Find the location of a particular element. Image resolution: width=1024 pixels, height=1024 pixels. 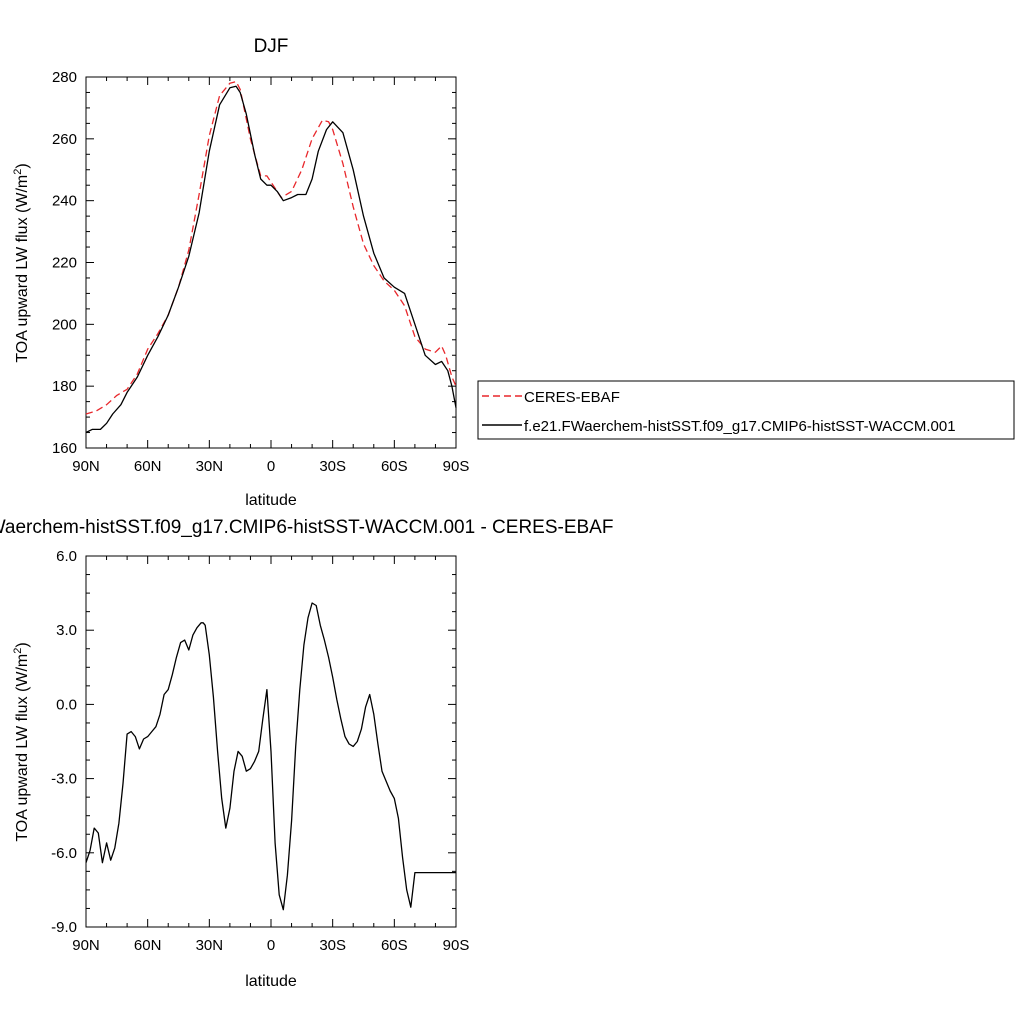

y-tick-label: 6.0 is located at coordinates (66, 556).